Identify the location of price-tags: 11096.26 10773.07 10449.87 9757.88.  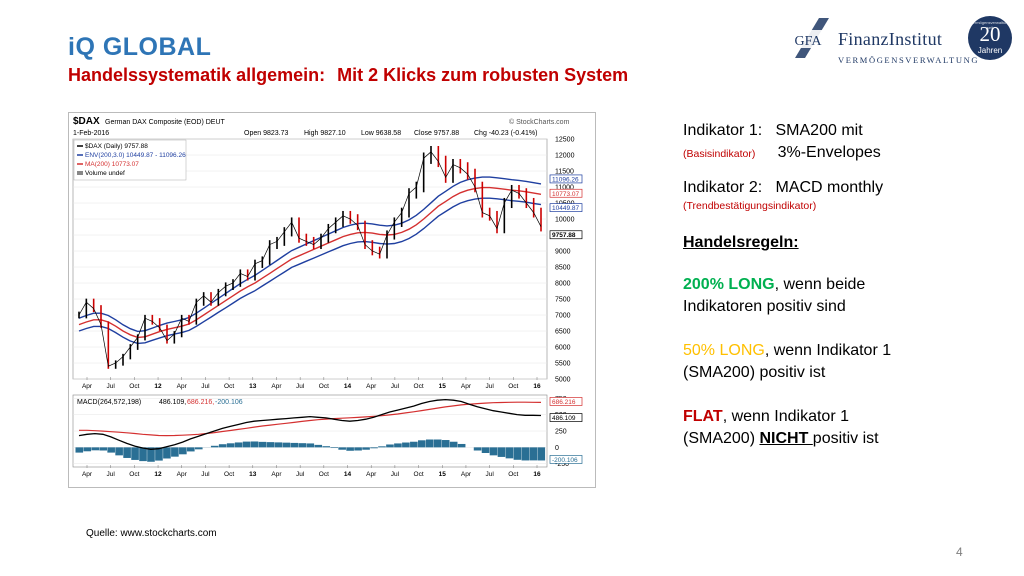
(566, 206).